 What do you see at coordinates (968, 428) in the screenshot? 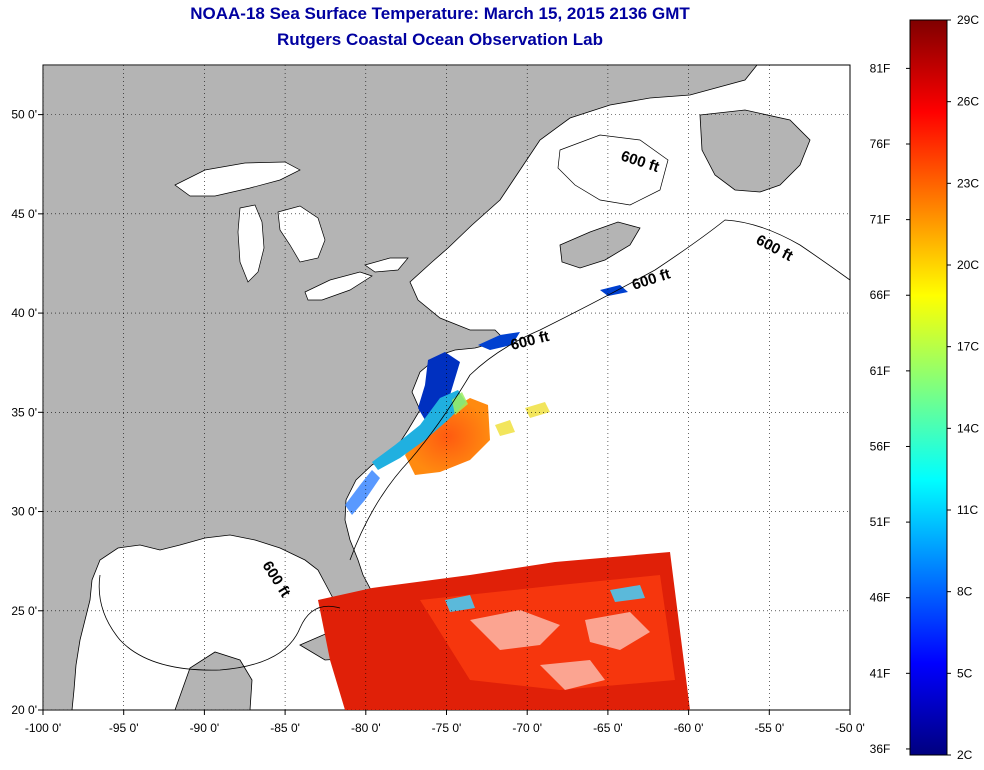
I see `colorbar-label-celsius: 14C` at bounding box center [968, 428].